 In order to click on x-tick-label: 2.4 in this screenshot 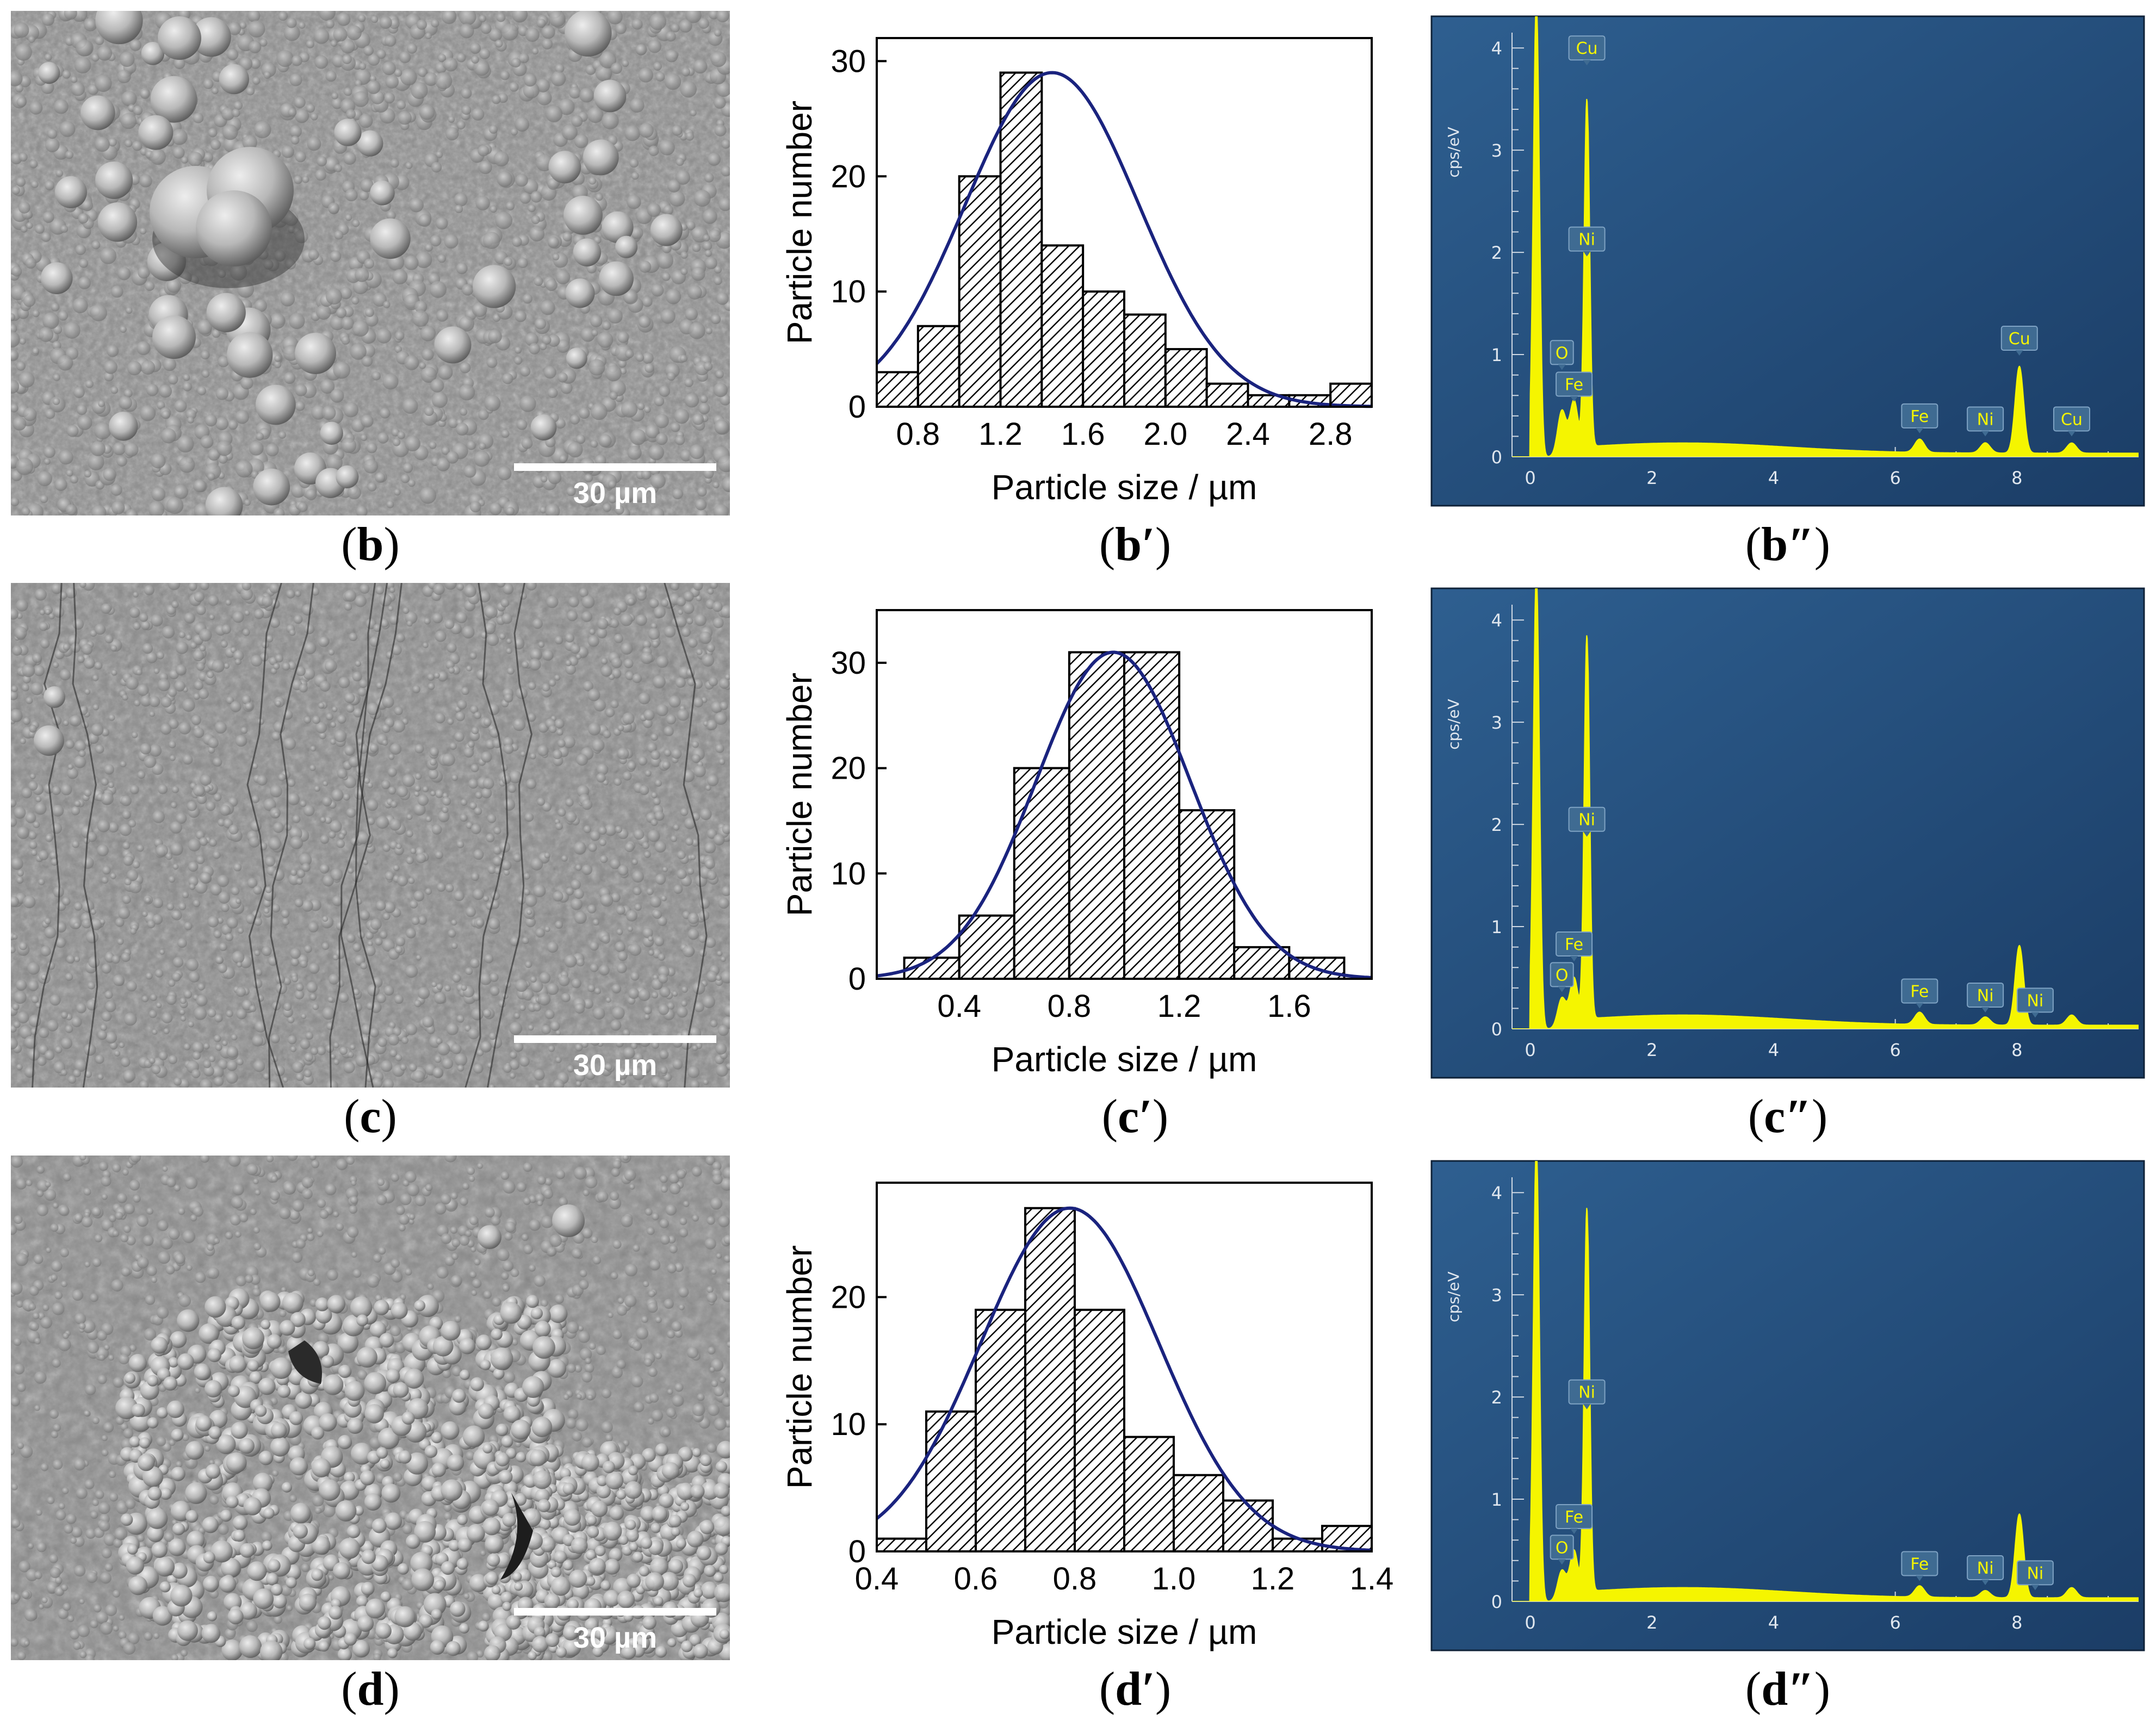, I will do `click(1248, 434)`.